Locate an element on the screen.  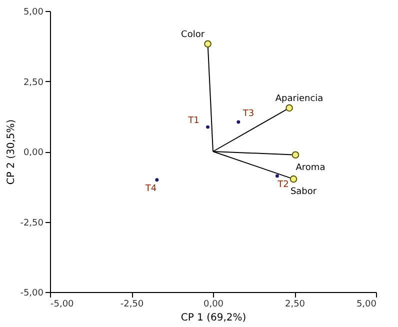
annotation: Color is located at coordinates (193, 35).